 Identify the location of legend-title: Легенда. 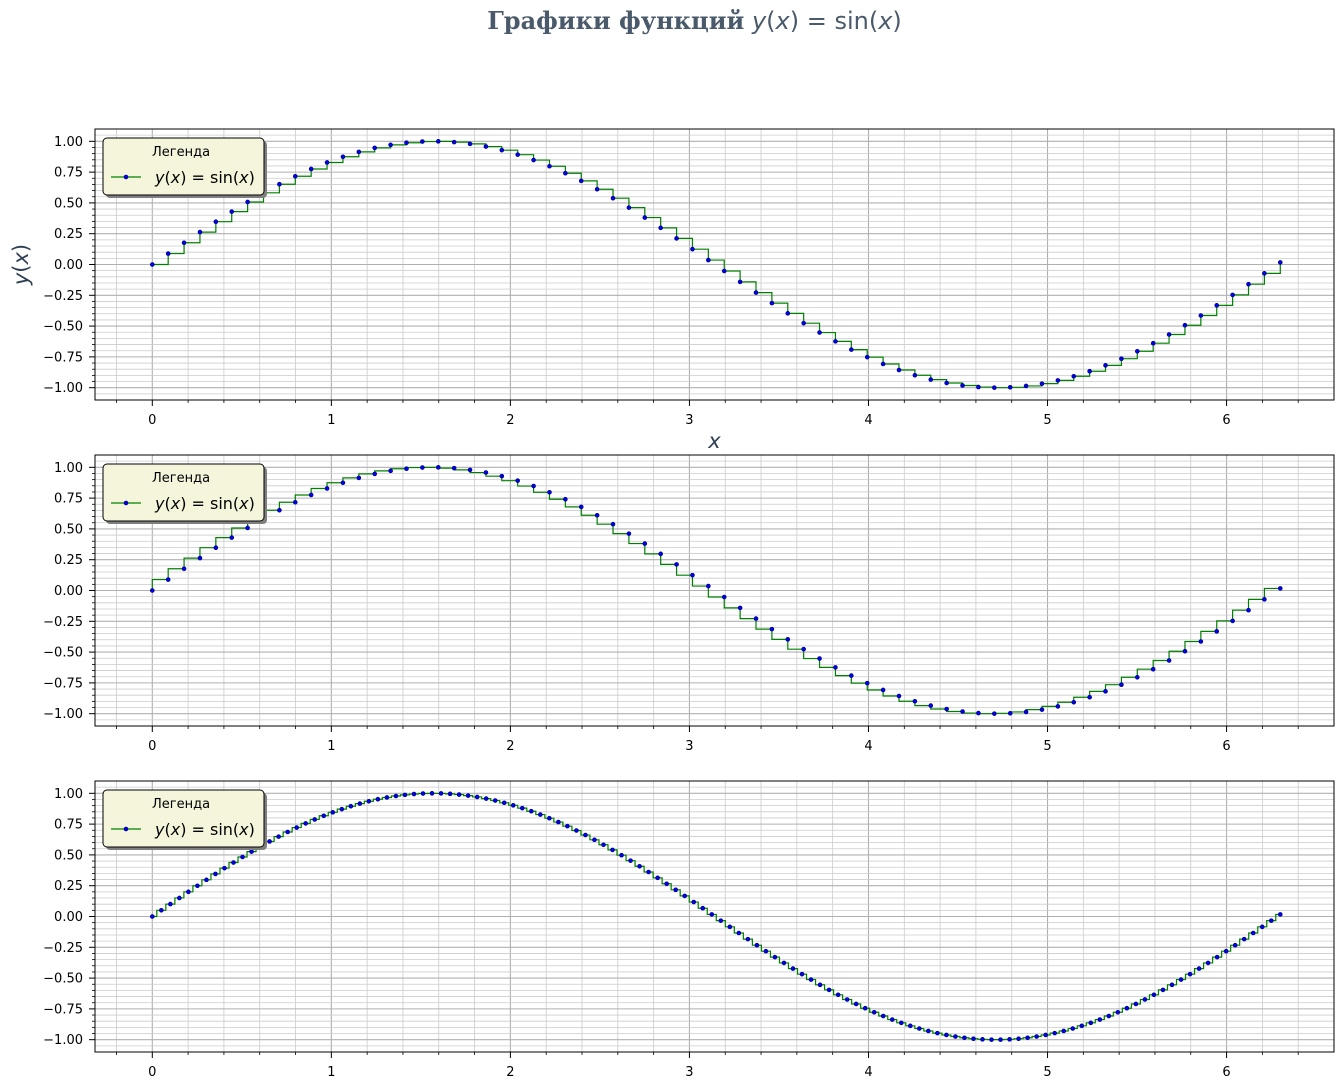
(181, 478).